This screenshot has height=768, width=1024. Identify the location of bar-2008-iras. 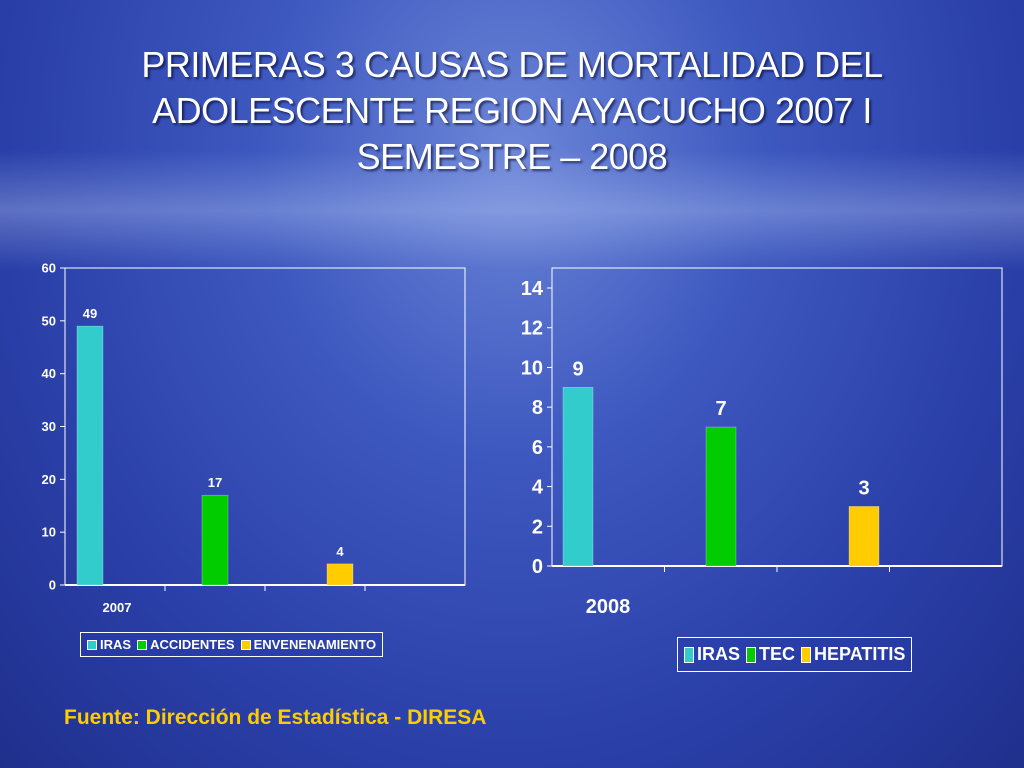
(578, 477).